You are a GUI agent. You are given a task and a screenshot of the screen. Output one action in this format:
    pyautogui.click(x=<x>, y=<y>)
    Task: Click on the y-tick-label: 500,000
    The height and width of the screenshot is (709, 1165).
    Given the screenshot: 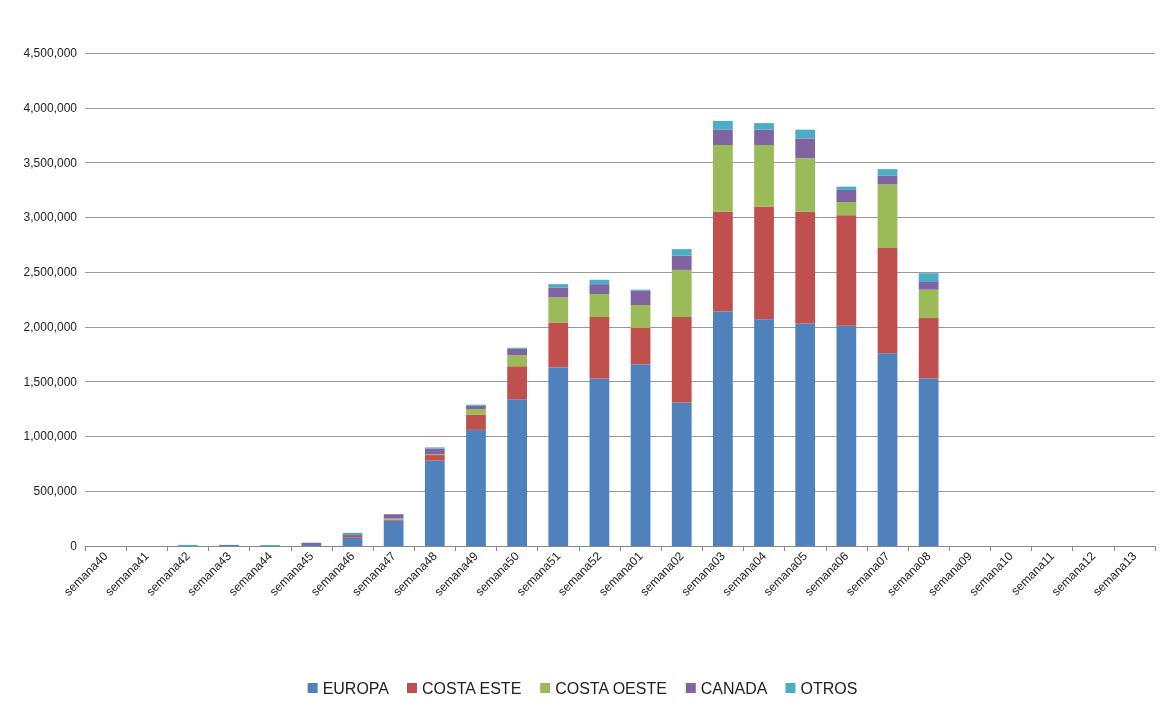 What is the action you would take?
    pyautogui.click(x=55, y=491)
    